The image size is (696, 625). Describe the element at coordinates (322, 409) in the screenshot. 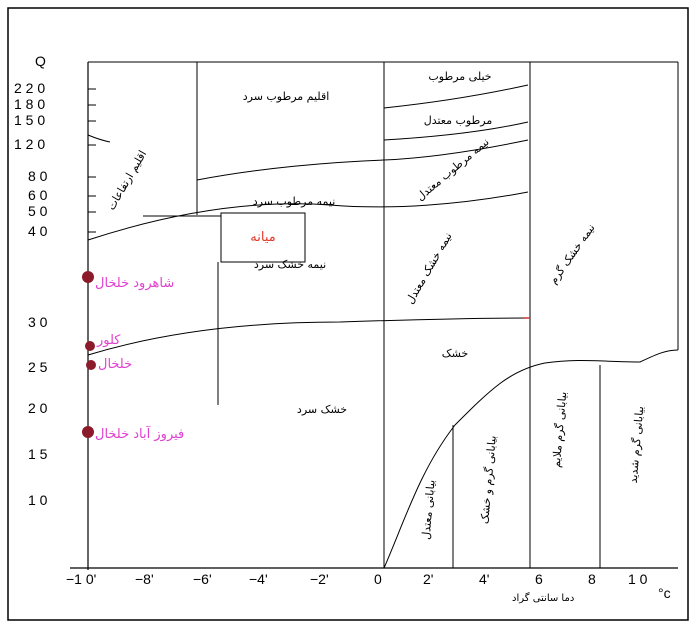

I see `zone-arid-cold: خشک سرد` at that location.